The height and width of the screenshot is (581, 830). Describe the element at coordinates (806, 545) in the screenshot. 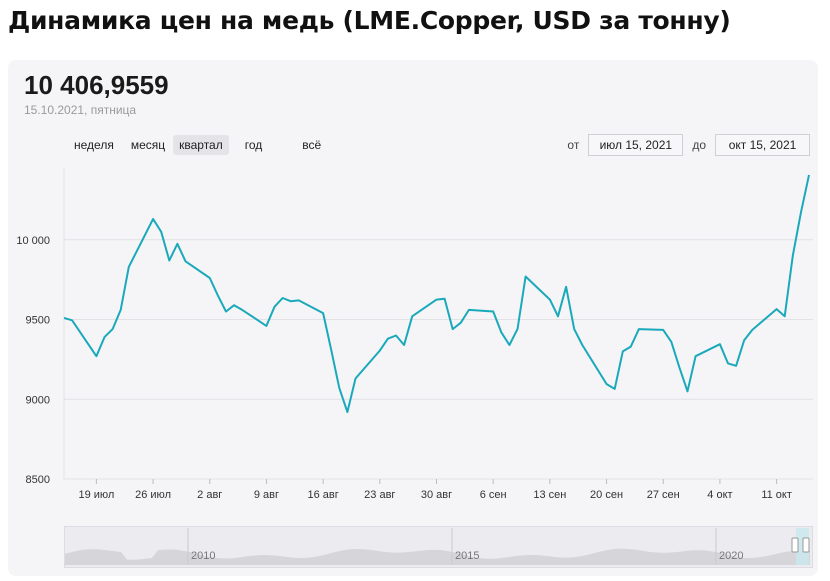

I see `navigator-handle-right` at that location.